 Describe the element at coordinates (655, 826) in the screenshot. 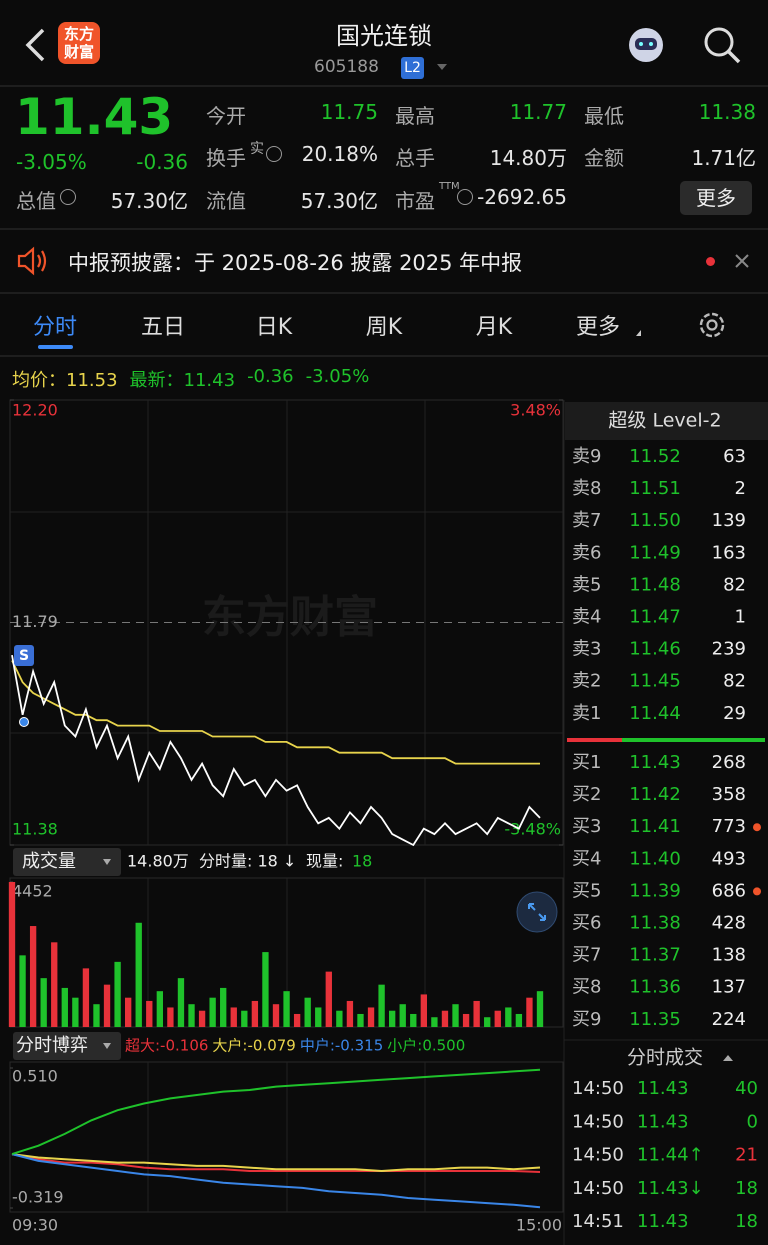

I see `book-price: 11.41` at that location.